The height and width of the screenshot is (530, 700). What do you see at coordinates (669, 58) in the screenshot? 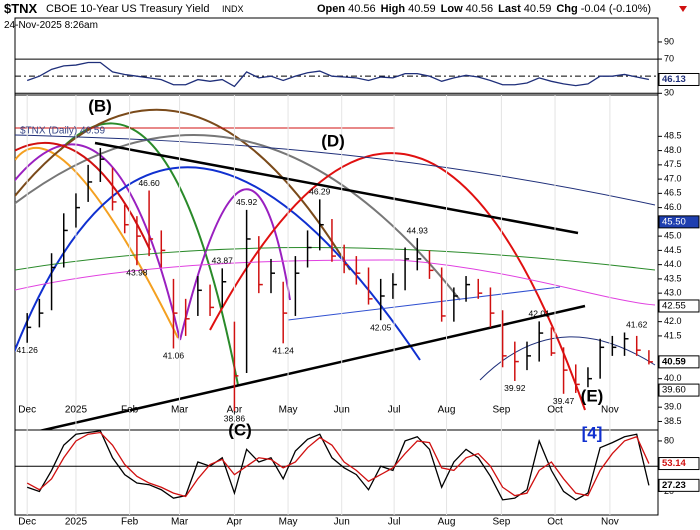
I see `y-tick-label: 70` at bounding box center [669, 58].